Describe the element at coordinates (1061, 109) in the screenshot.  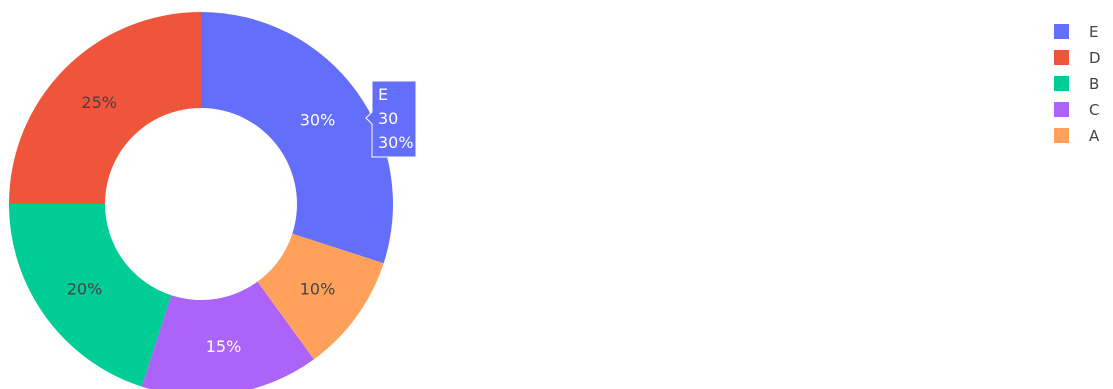
I see `legend-swatch-c` at that location.